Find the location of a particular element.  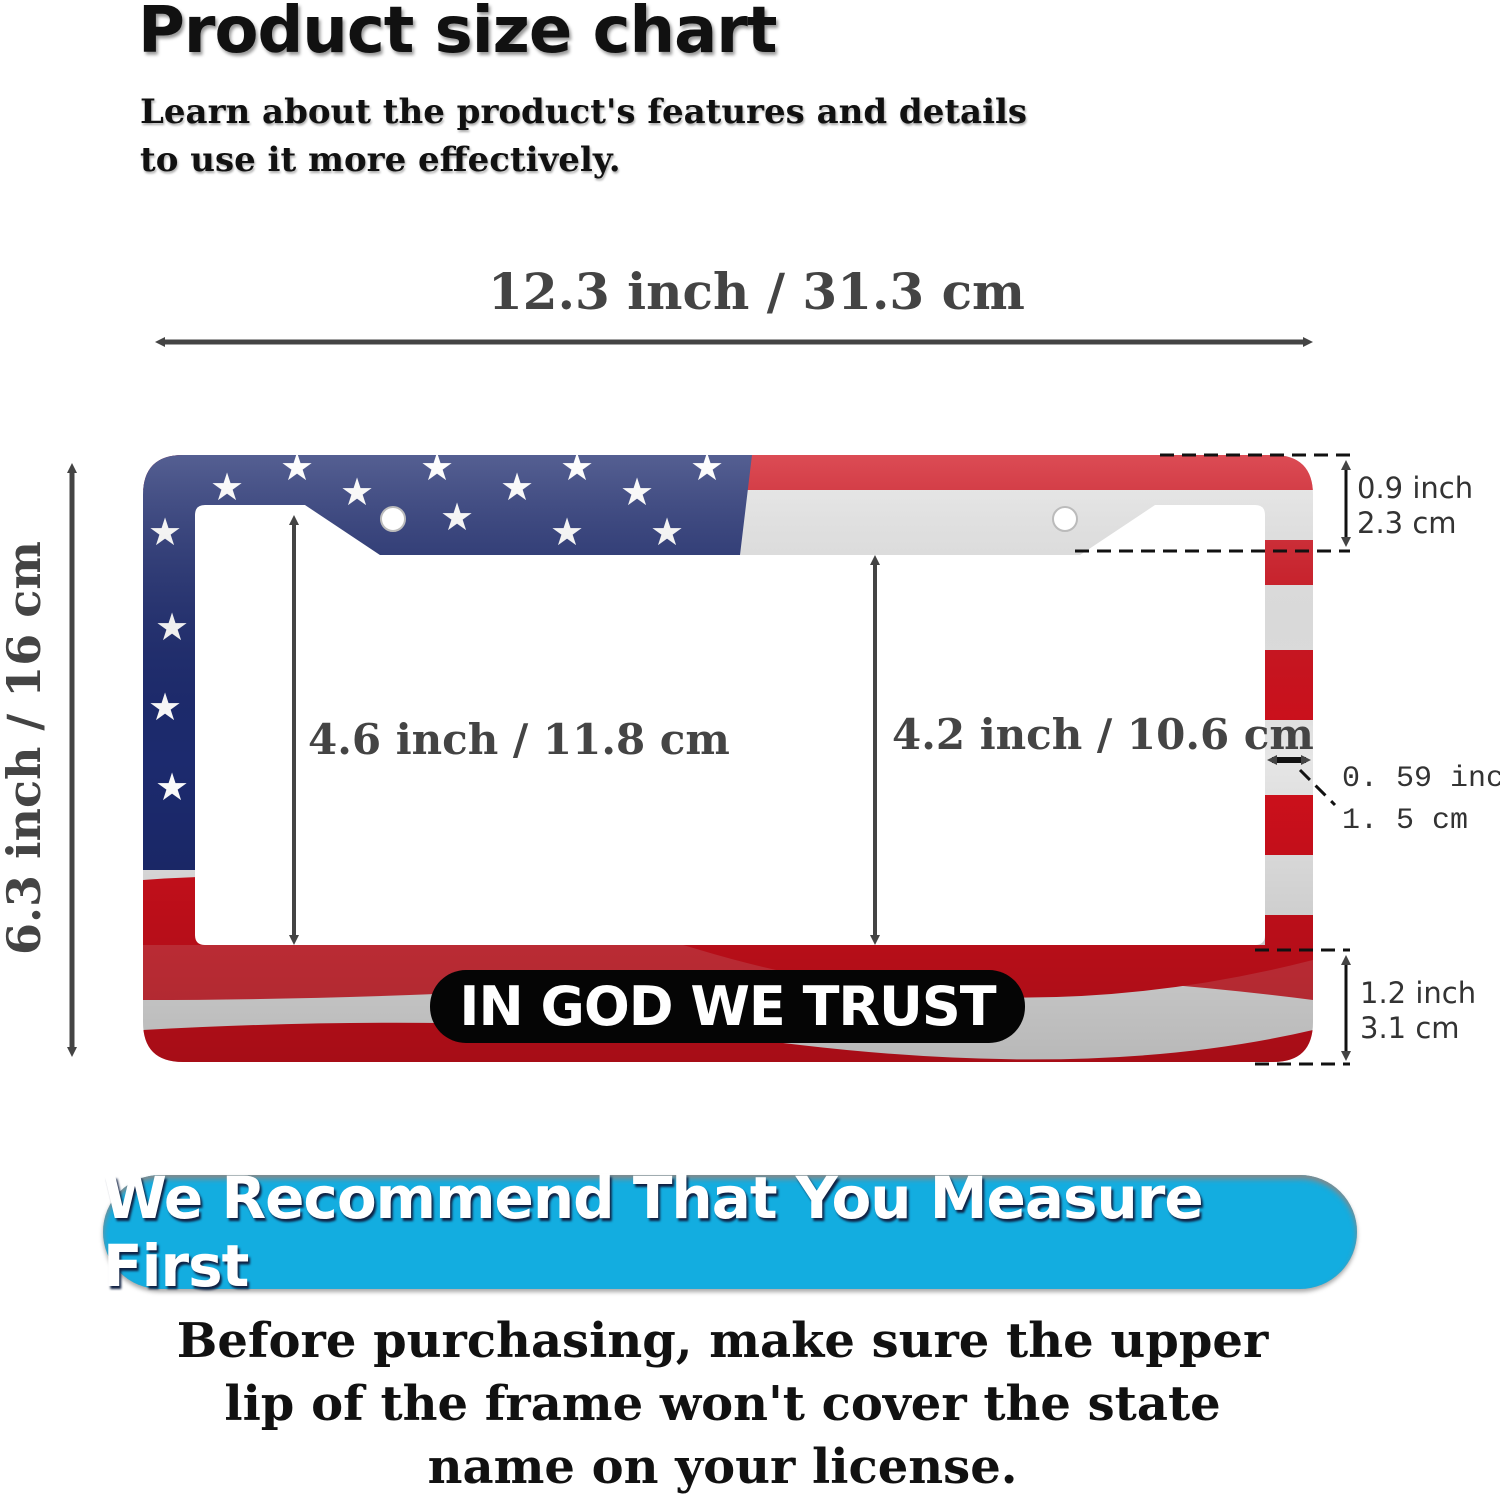

banner-text: We Recommend That You Measure First is located at coordinates (653, 1232).